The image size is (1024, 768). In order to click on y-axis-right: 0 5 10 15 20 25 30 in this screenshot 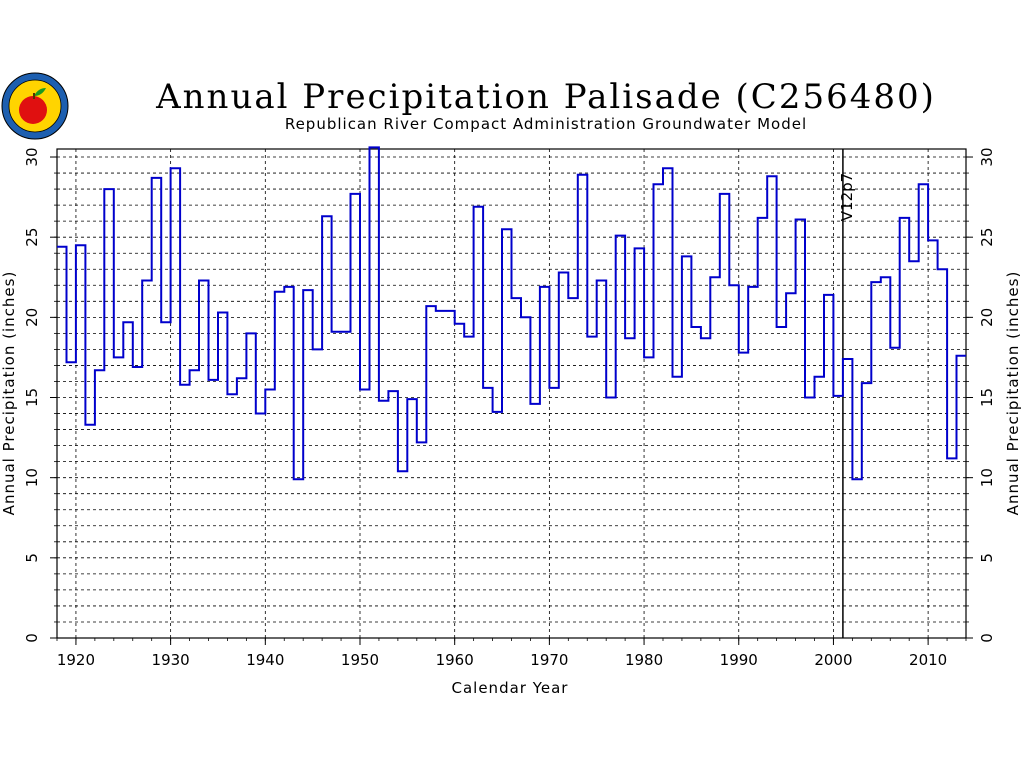, I will do `click(981, 395)`.